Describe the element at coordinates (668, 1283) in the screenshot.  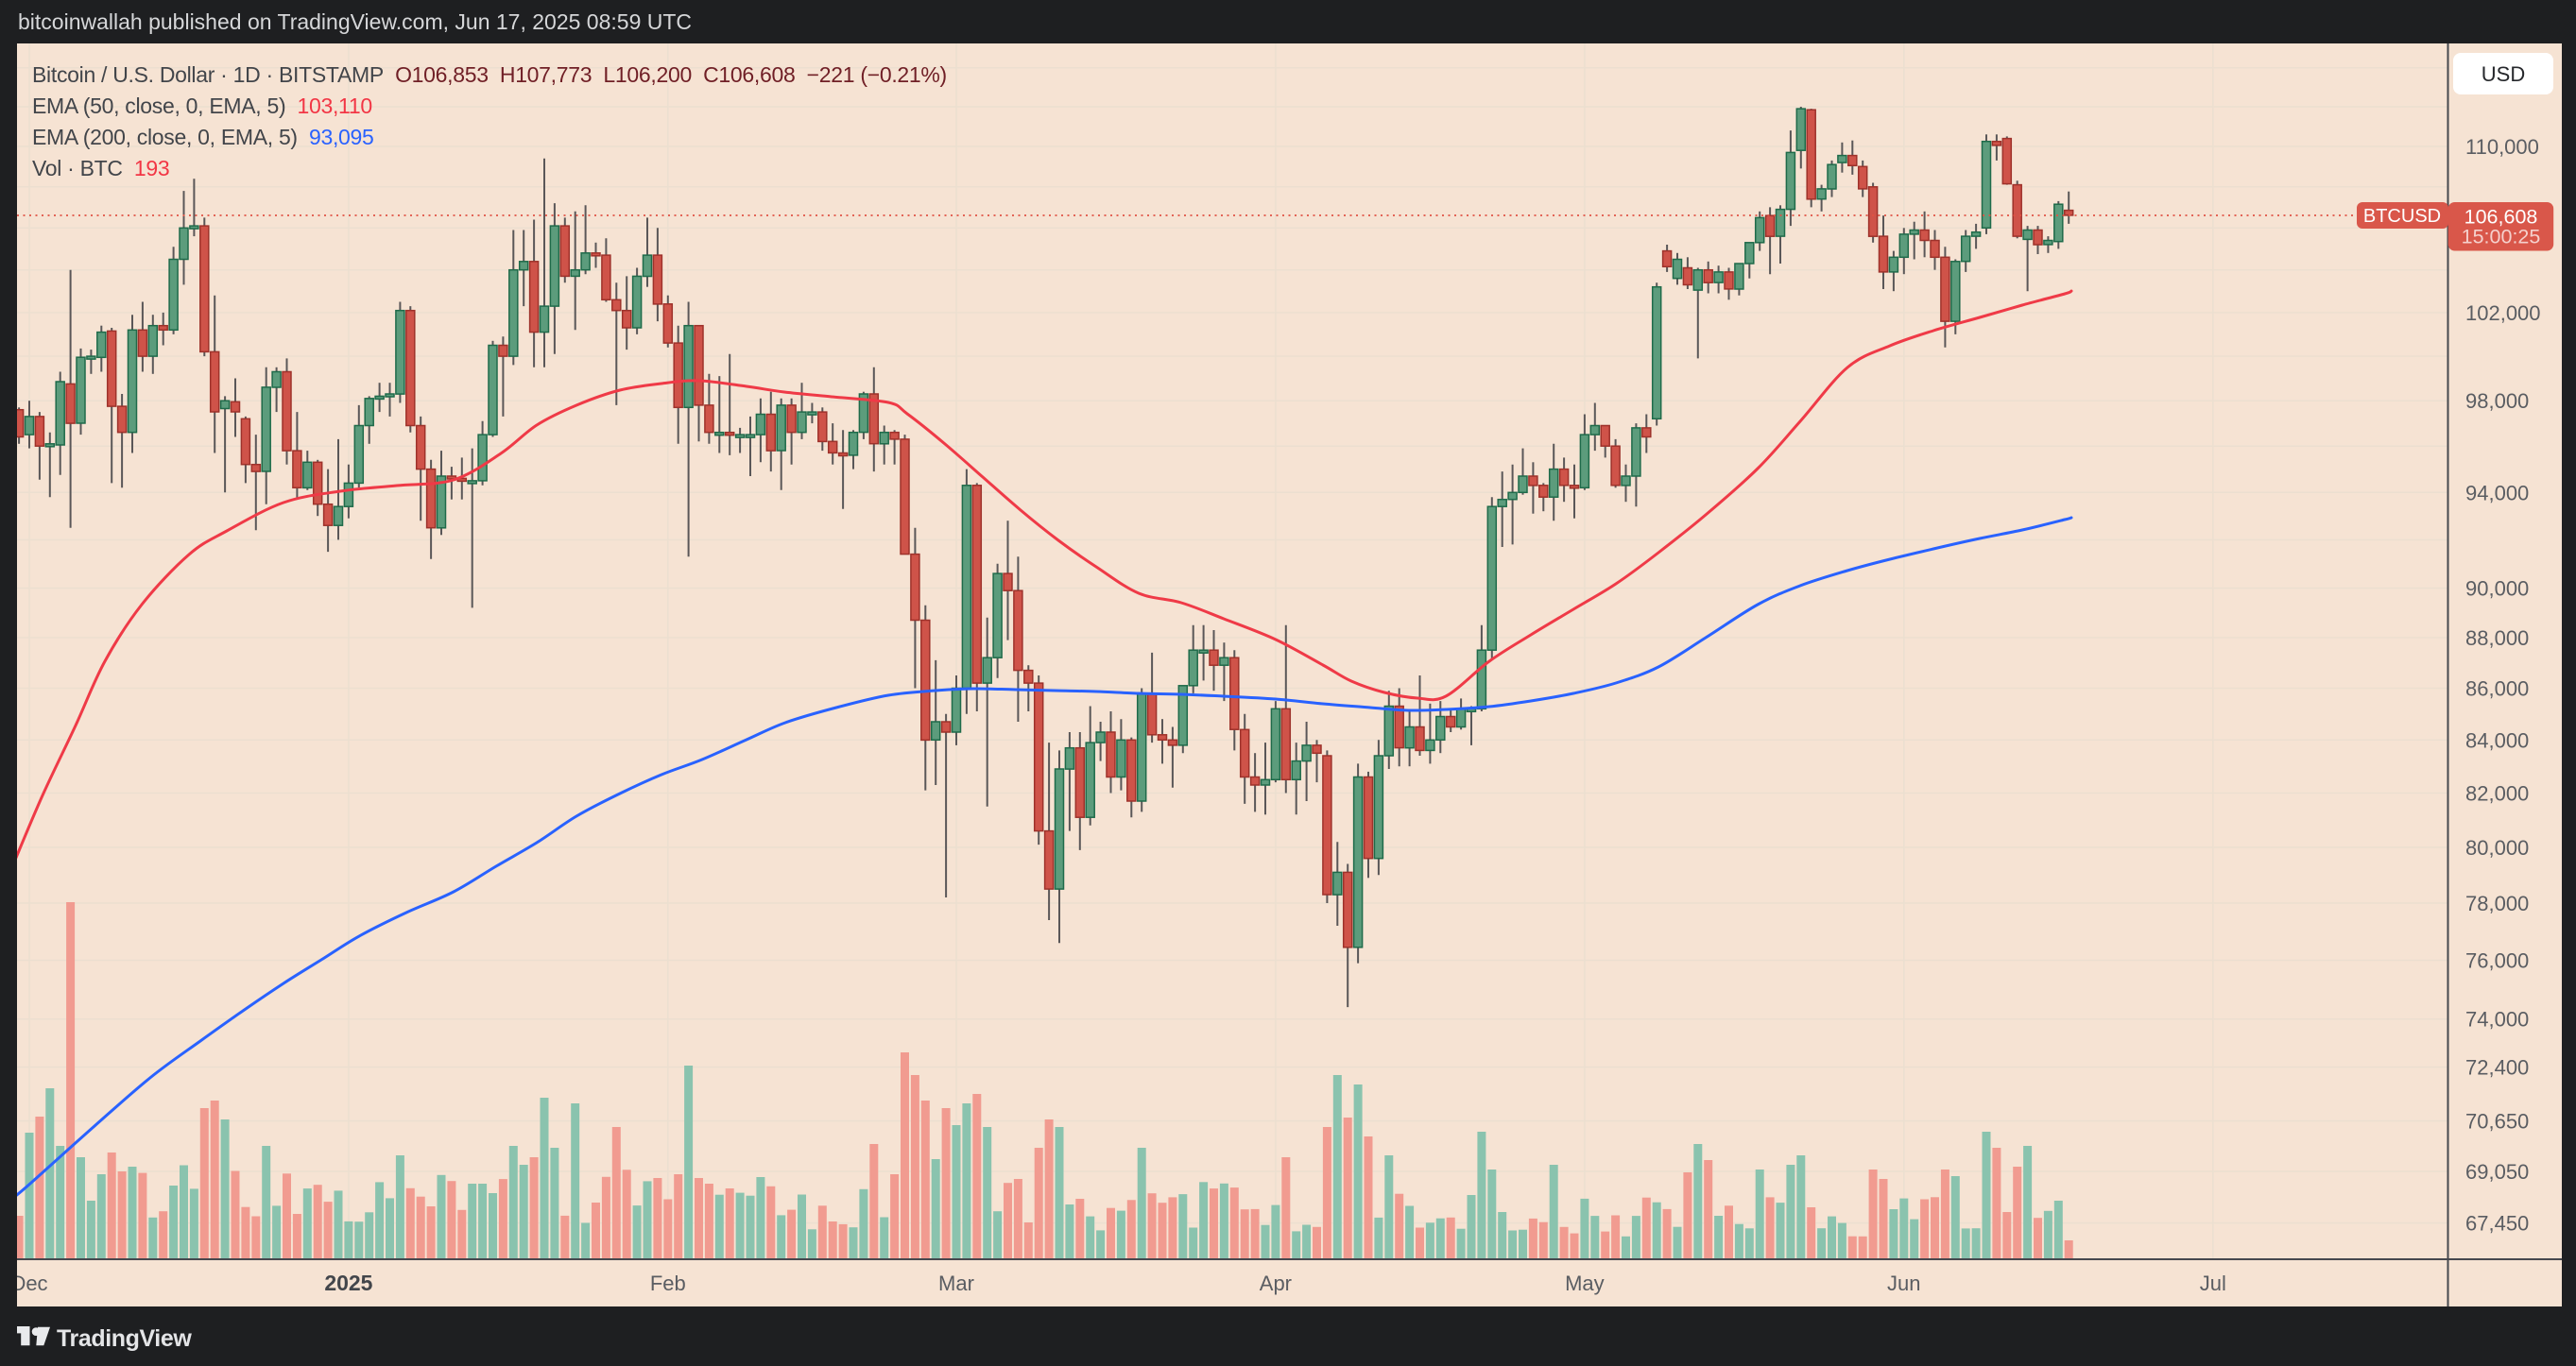
I see `svg-text: Feb` at that location.